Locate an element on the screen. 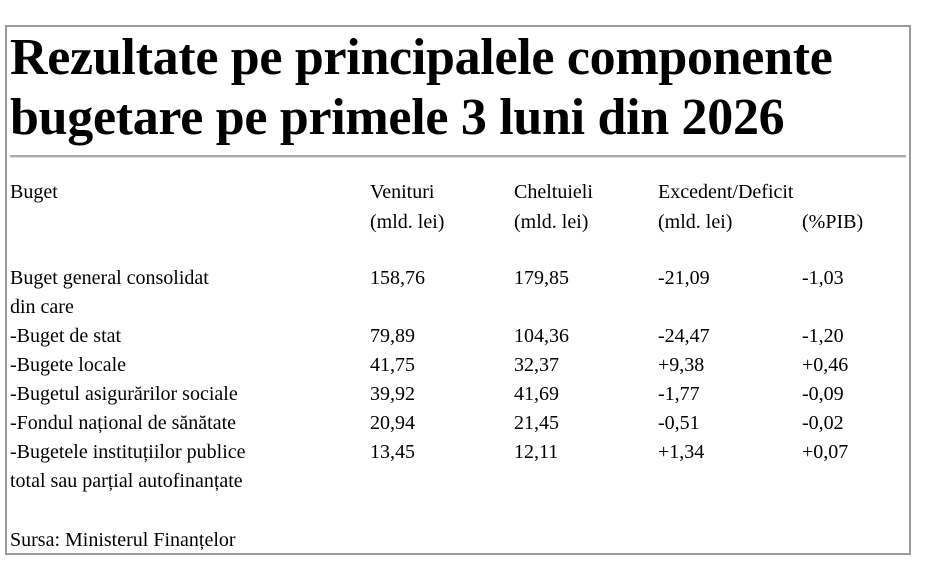 The height and width of the screenshot is (578, 932). cell: 179,85 is located at coordinates (541, 278).